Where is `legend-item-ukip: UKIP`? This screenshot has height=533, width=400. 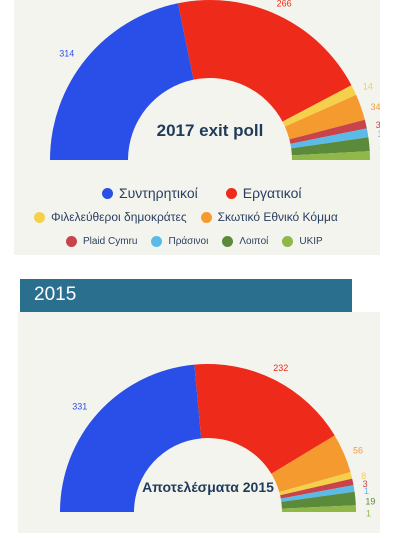
legend-item-ukip: UKIP is located at coordinates (302, 241).